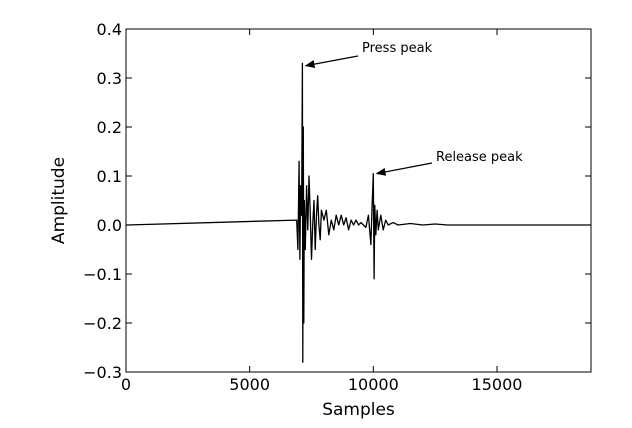 Image resolution: width=632 pixels, height=428 pixels. What do you see at coordinates (109, 29) in the screenshot?
I see `y-tick-label: 0.4` at bounding box center [109, 29].